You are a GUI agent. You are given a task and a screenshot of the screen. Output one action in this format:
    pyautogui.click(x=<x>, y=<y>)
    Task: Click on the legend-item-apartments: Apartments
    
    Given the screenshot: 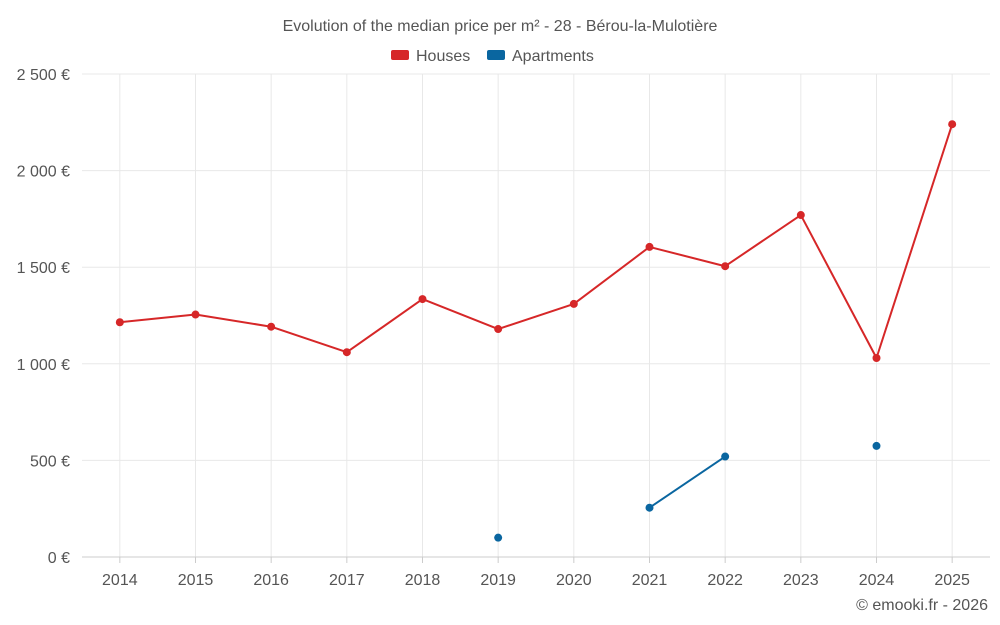 What is the action you would take?
    pyautogui.click(x=540, y=56)
    